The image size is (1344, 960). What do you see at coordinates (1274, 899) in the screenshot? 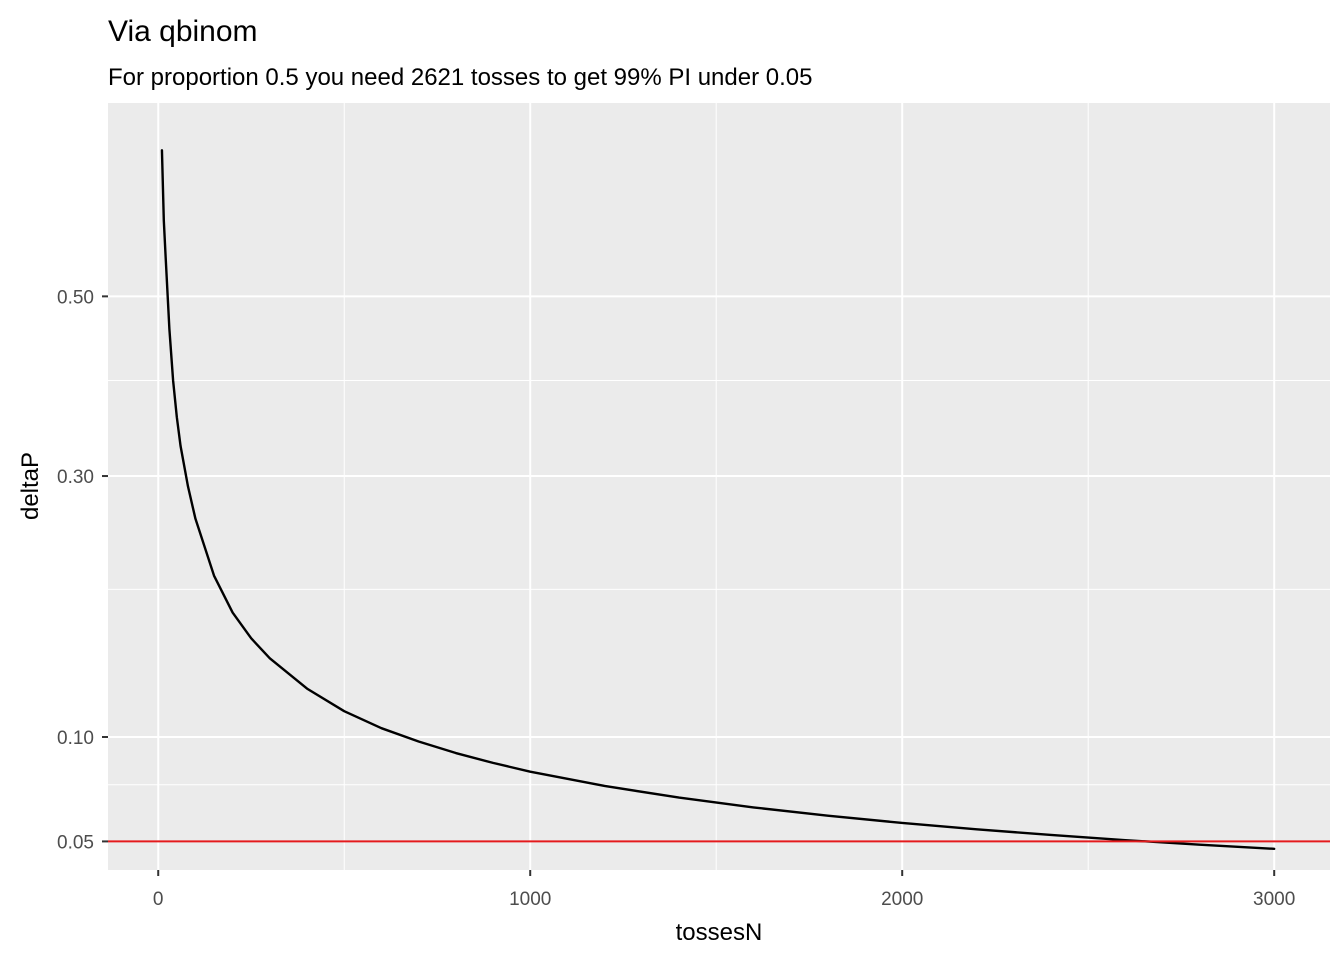
I see `x-tick-label: 3000` at bounding box center [1274, 899].